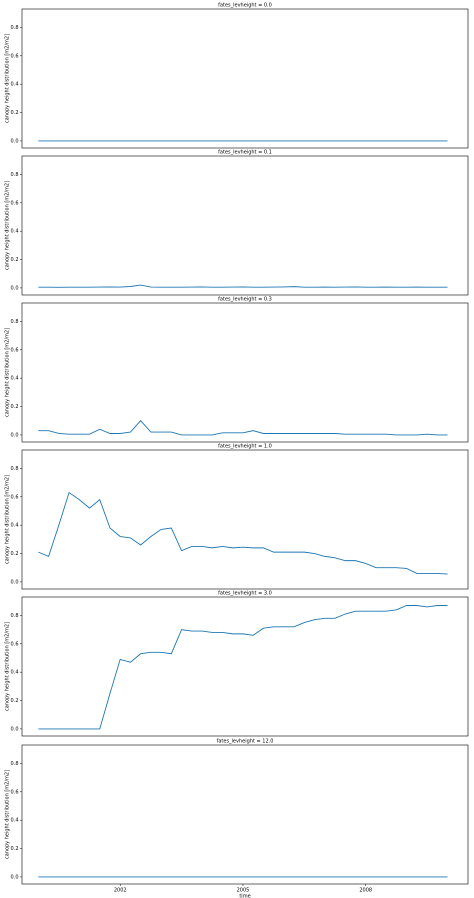  I want to click on subplot-title: fates_levheight = 1.0, so click(245, 447).